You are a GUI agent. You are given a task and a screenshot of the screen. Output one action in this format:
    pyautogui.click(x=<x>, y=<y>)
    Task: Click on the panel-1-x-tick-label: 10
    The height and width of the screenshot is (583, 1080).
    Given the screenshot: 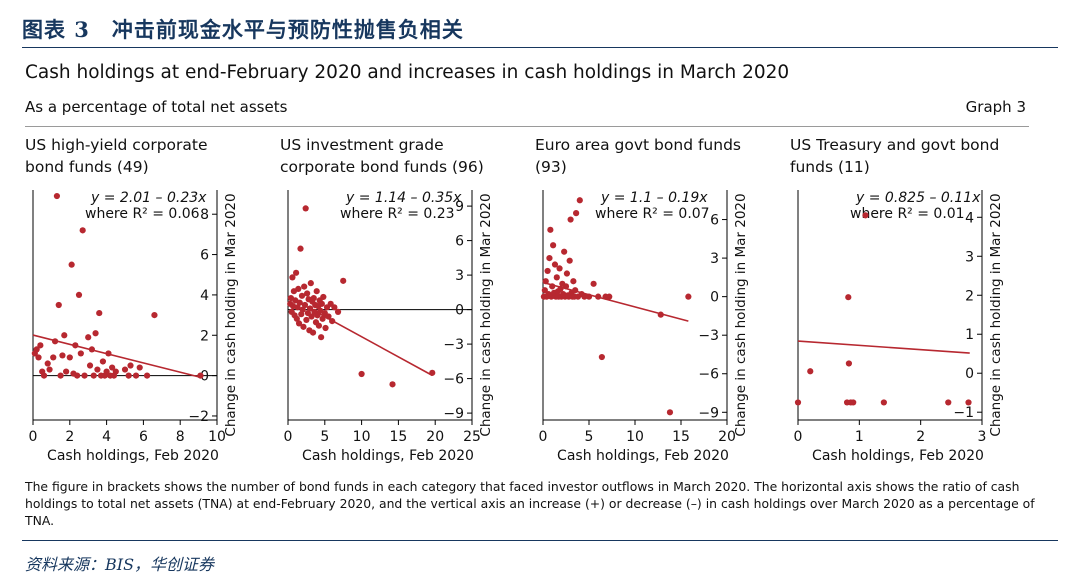 What is the action you would take?
    pyautogui.click(x=217, y=437)
    